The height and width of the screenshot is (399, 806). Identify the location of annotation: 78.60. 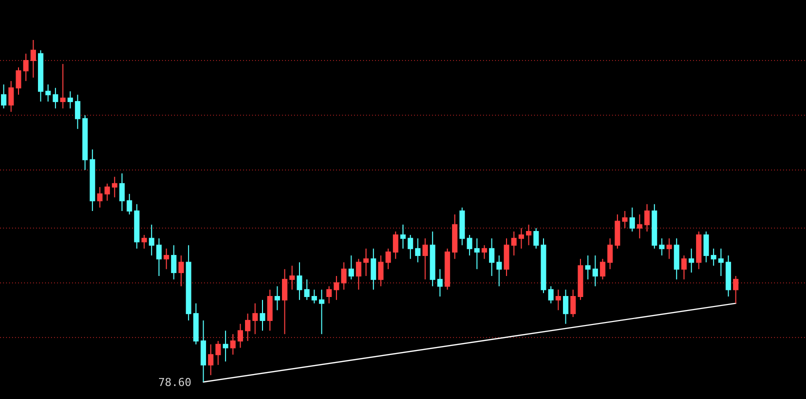
(175, 382).